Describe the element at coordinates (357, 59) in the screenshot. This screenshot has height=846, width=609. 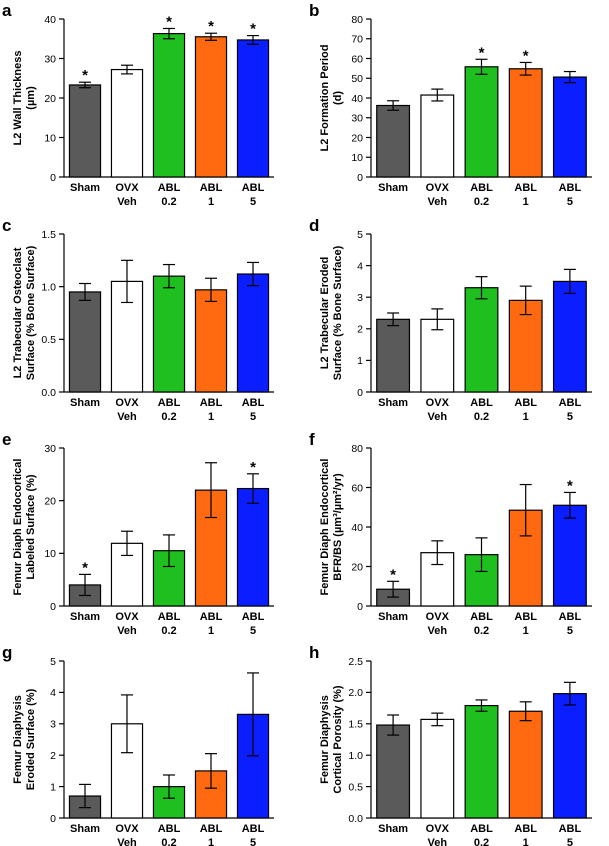
I see `y-tick-label: 60` at that location.